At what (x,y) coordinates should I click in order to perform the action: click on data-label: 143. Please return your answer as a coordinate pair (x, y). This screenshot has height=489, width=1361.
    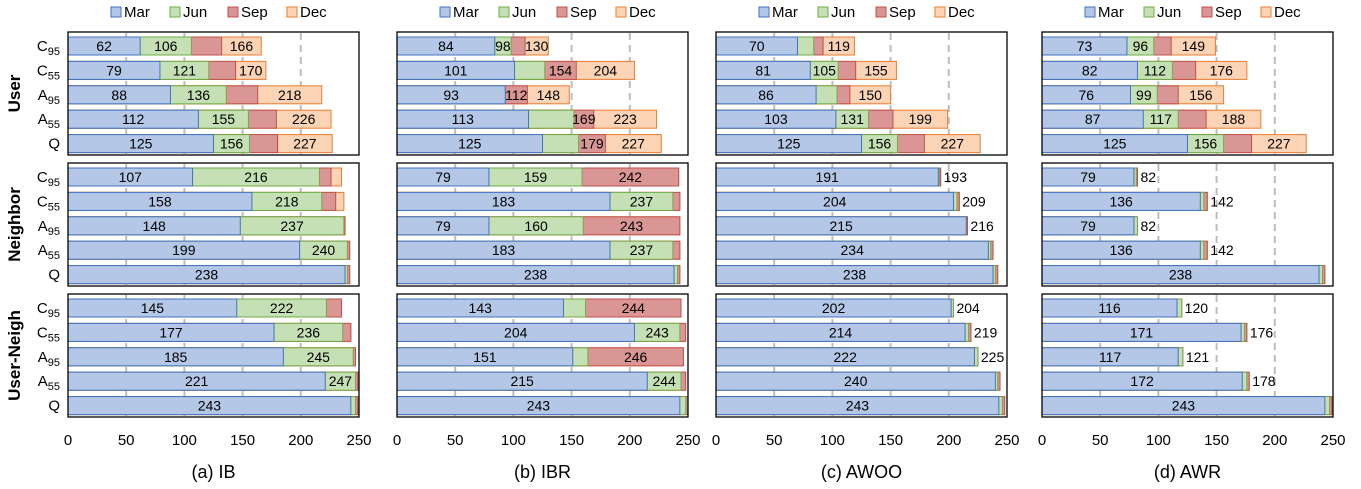
    Looking at the image, I should click on (481, 308).